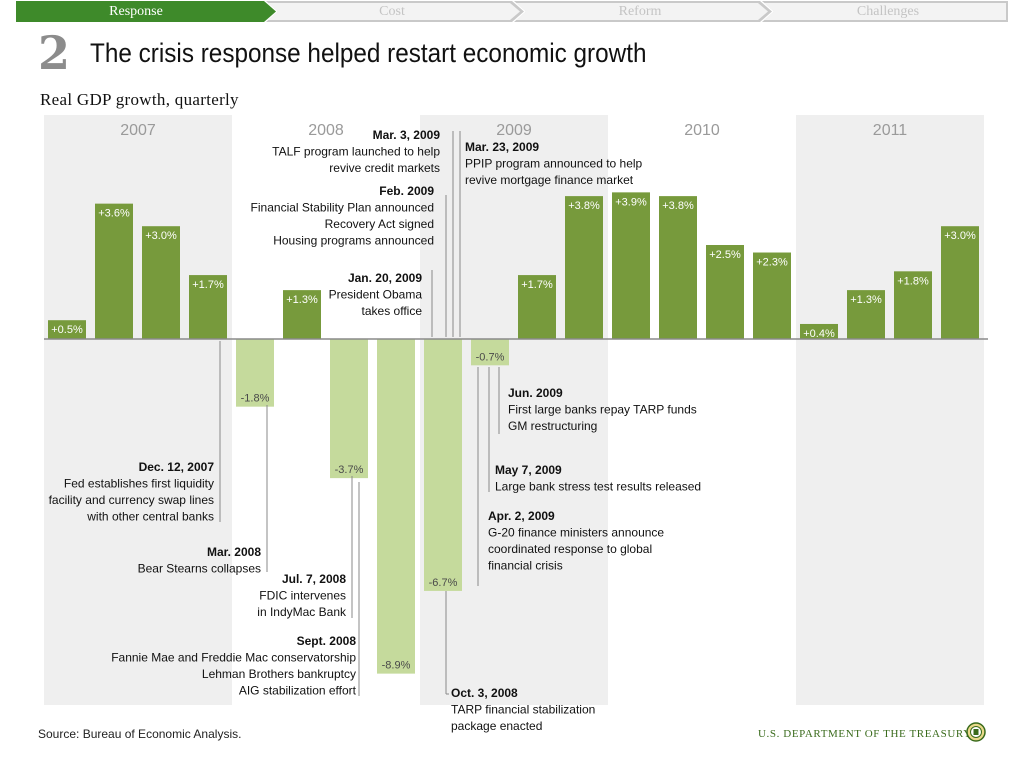  Describe the element at coordinates (602, 410) in the screenshot. I see `annotation-text-11-1: First large banks repay TARP funds` at that location.